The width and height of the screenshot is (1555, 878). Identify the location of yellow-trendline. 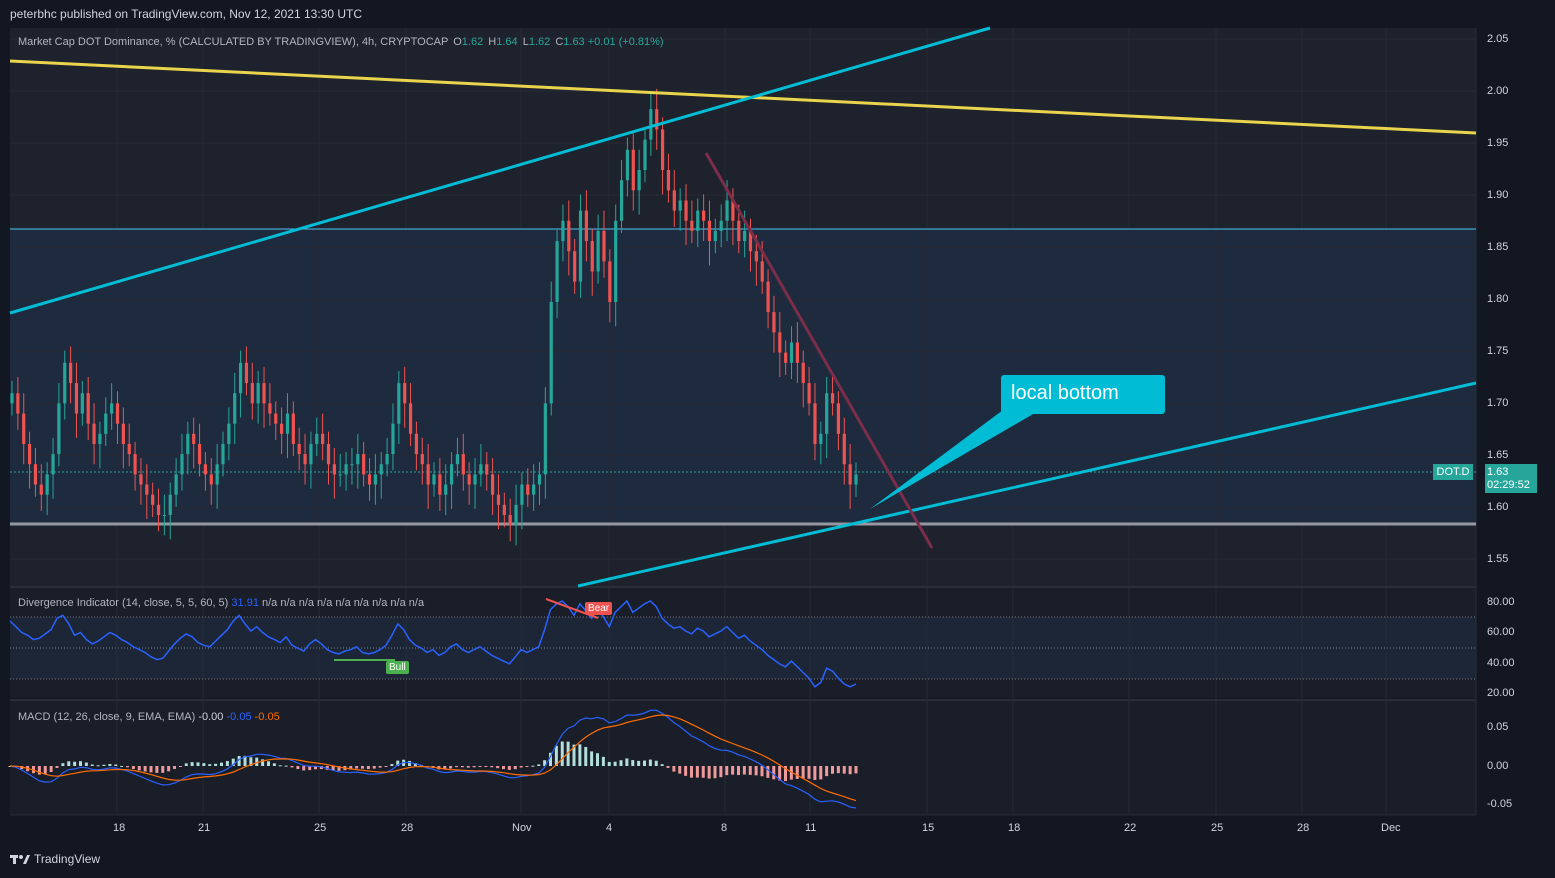
(743, 97).